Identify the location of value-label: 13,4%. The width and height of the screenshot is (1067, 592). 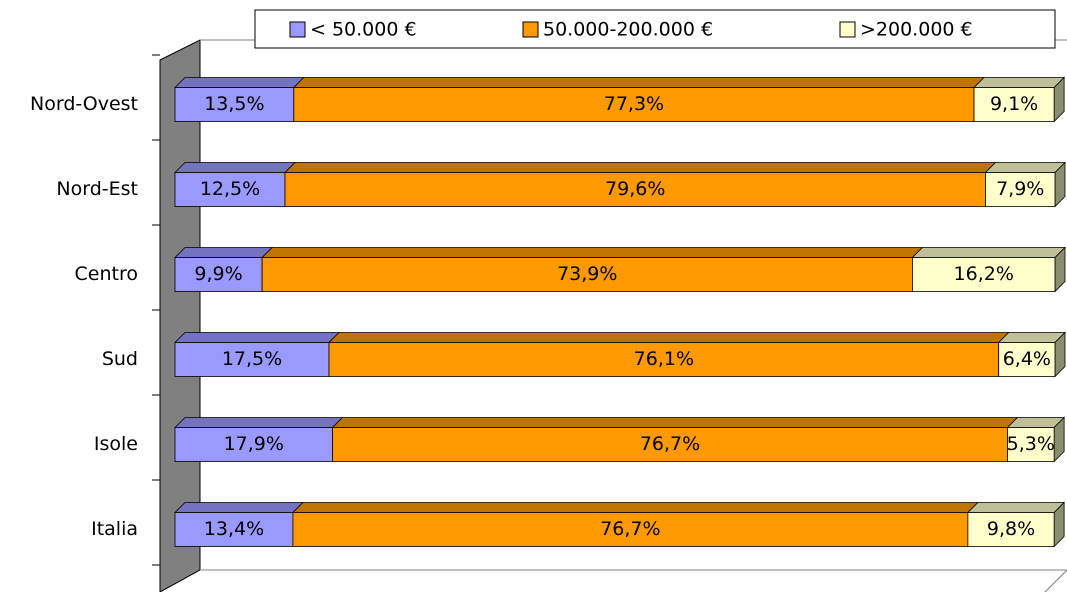
(234, 529).